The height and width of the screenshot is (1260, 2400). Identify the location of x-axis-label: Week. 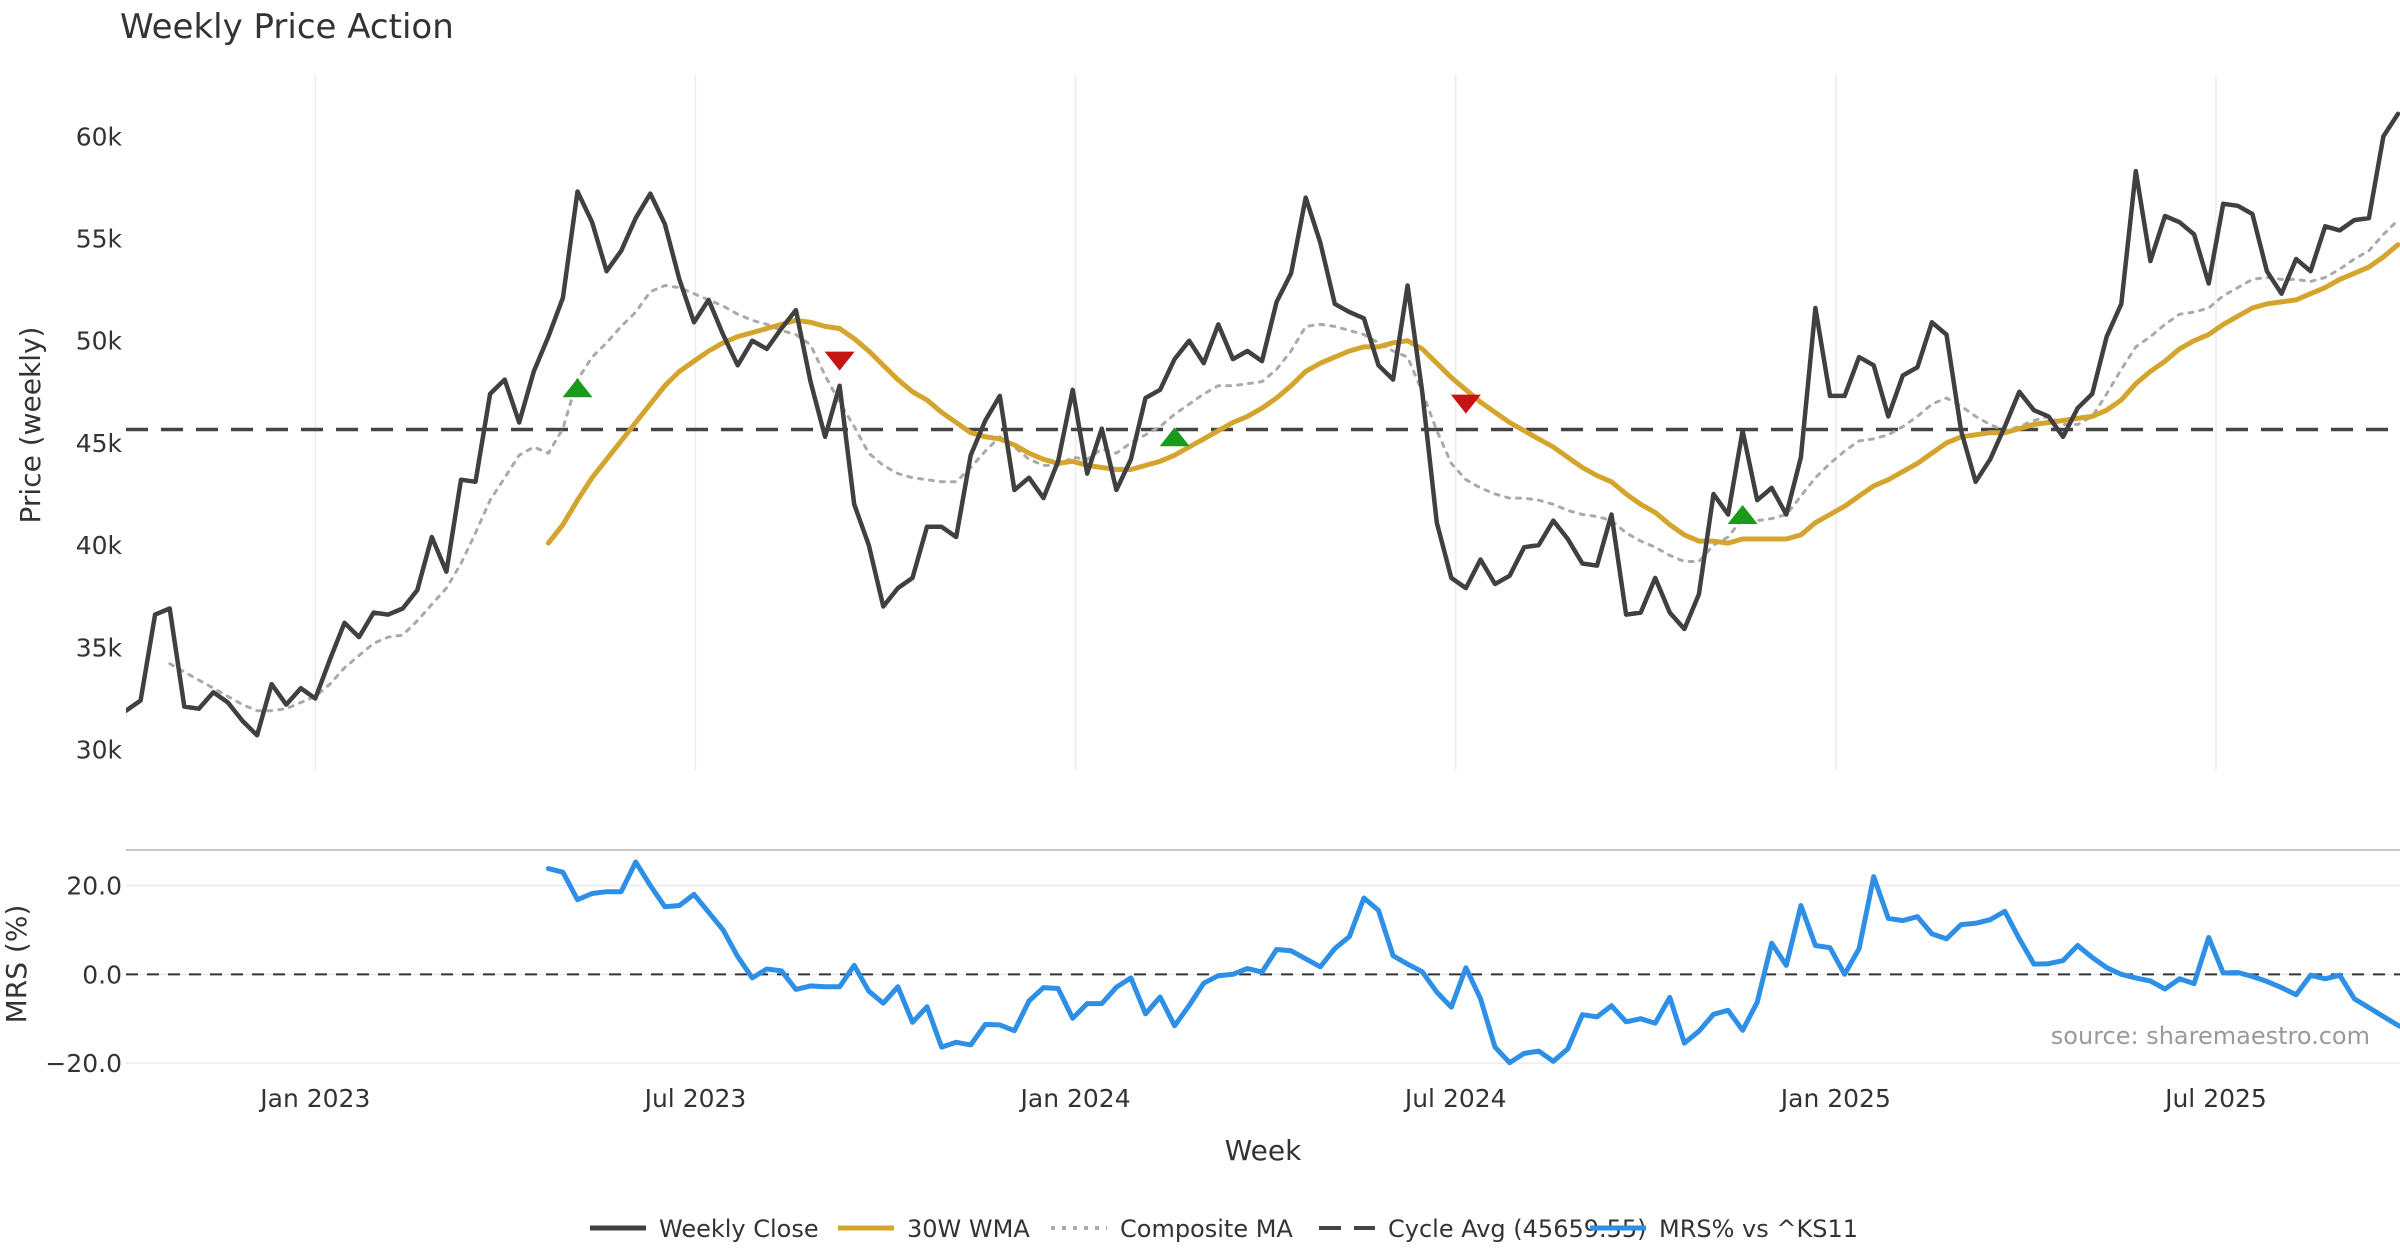
(1263, 1150).